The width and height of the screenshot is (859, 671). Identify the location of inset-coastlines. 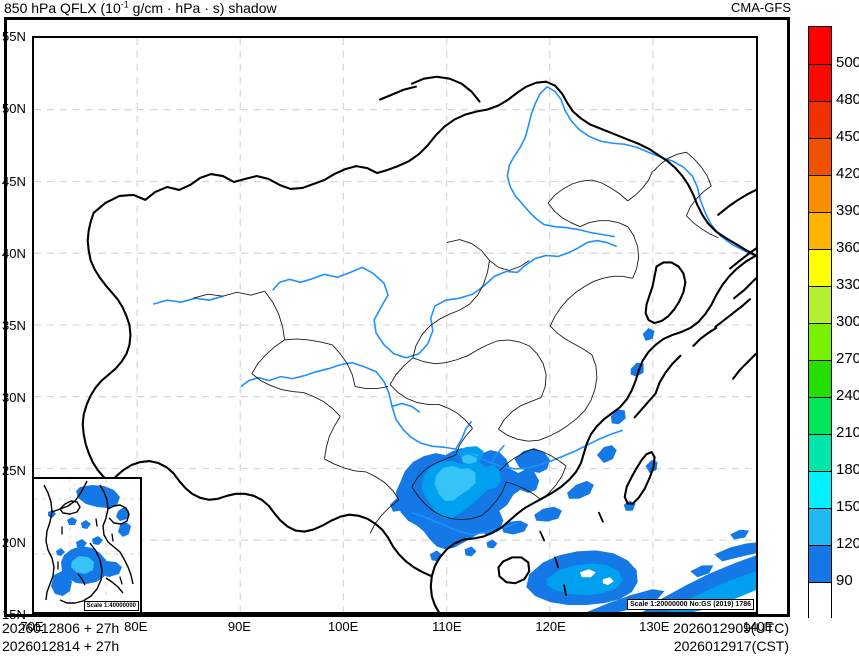
(88, 542).